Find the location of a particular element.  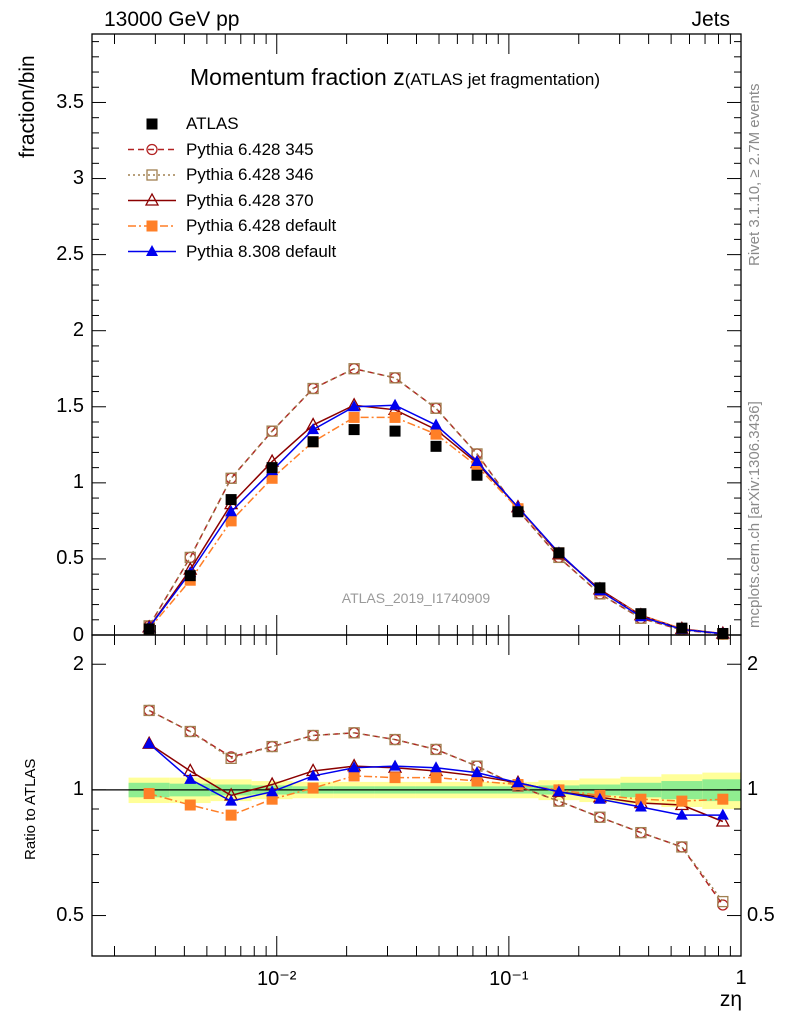

x-tick-label: 1 is located at coordinates (741, 977).